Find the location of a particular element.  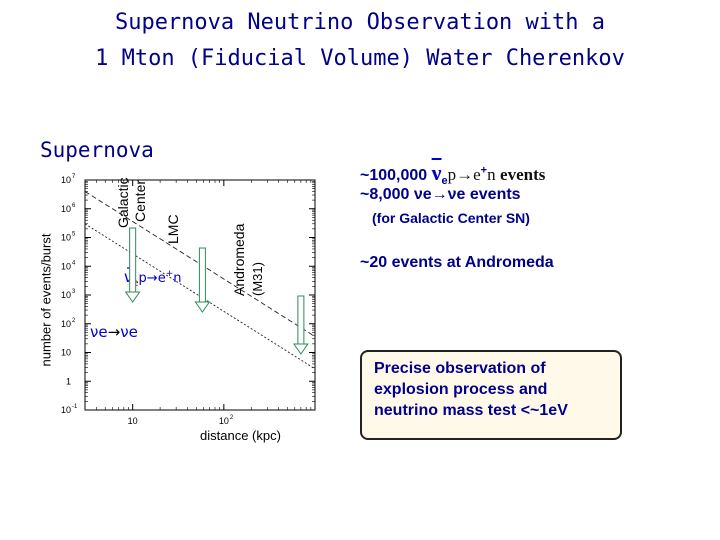

y-tick-exponent: 4 is located at coordinates (74, 263).